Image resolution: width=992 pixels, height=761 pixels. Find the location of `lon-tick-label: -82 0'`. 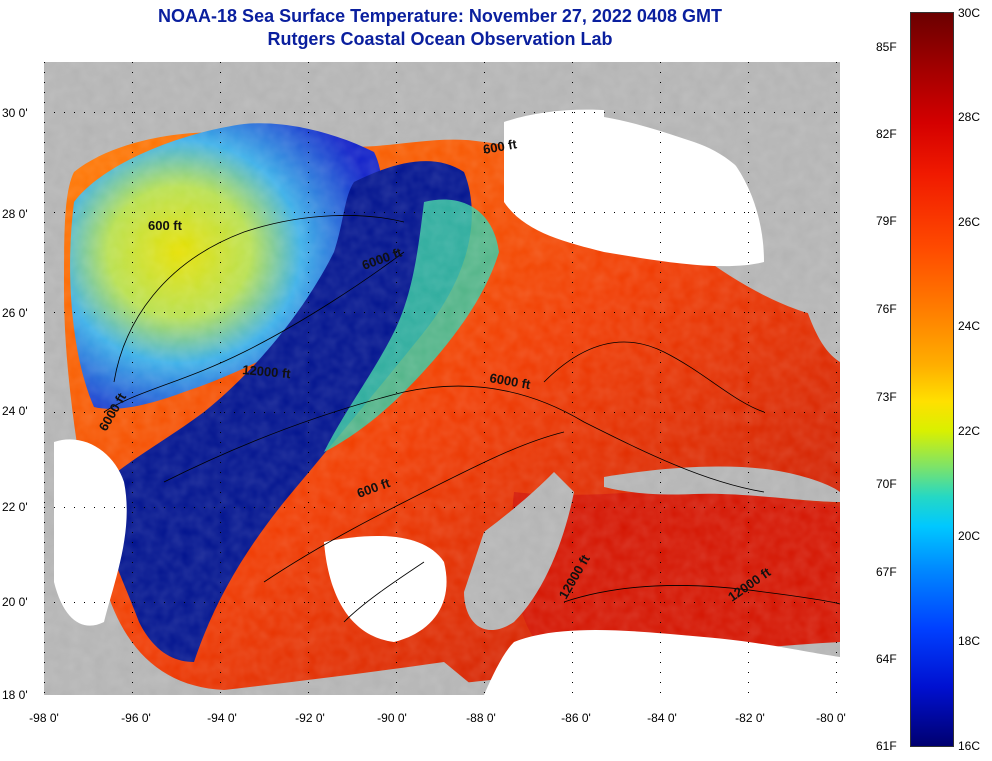

lon-tick-label: -82 0' is located at coordinates (750, 718).